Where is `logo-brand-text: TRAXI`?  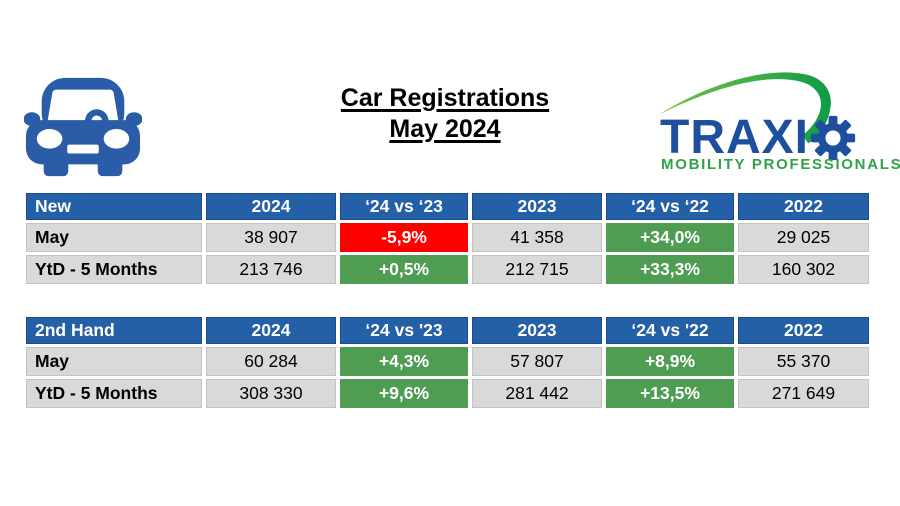 logo-brand-text: TRAXI is located at coordinates (734, 137).